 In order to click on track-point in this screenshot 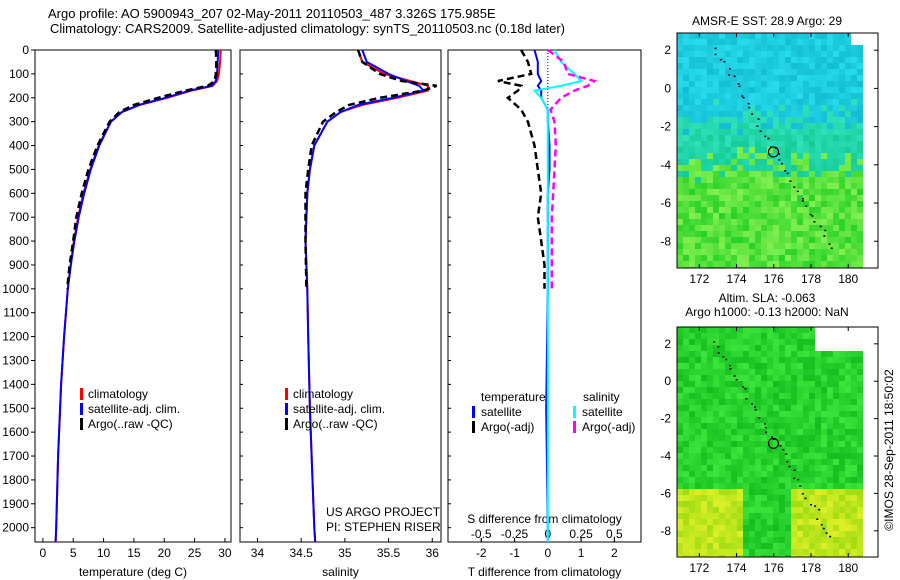, I will do `click(787, 461)`.